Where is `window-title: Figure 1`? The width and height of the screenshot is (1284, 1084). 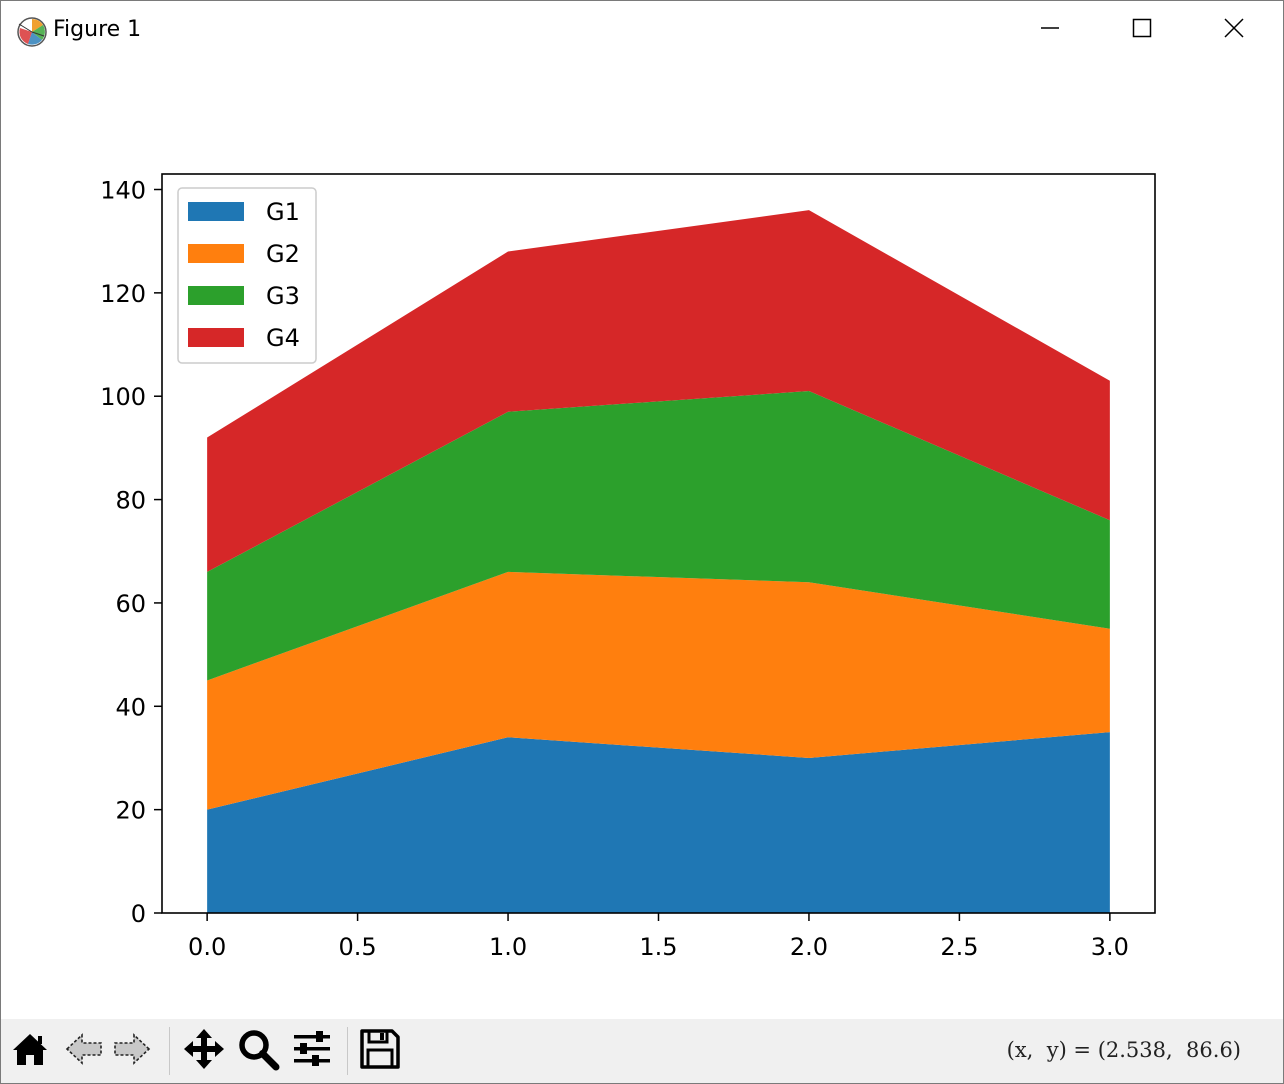
window-title: Figure 1 is located at coordinates (97, 29).